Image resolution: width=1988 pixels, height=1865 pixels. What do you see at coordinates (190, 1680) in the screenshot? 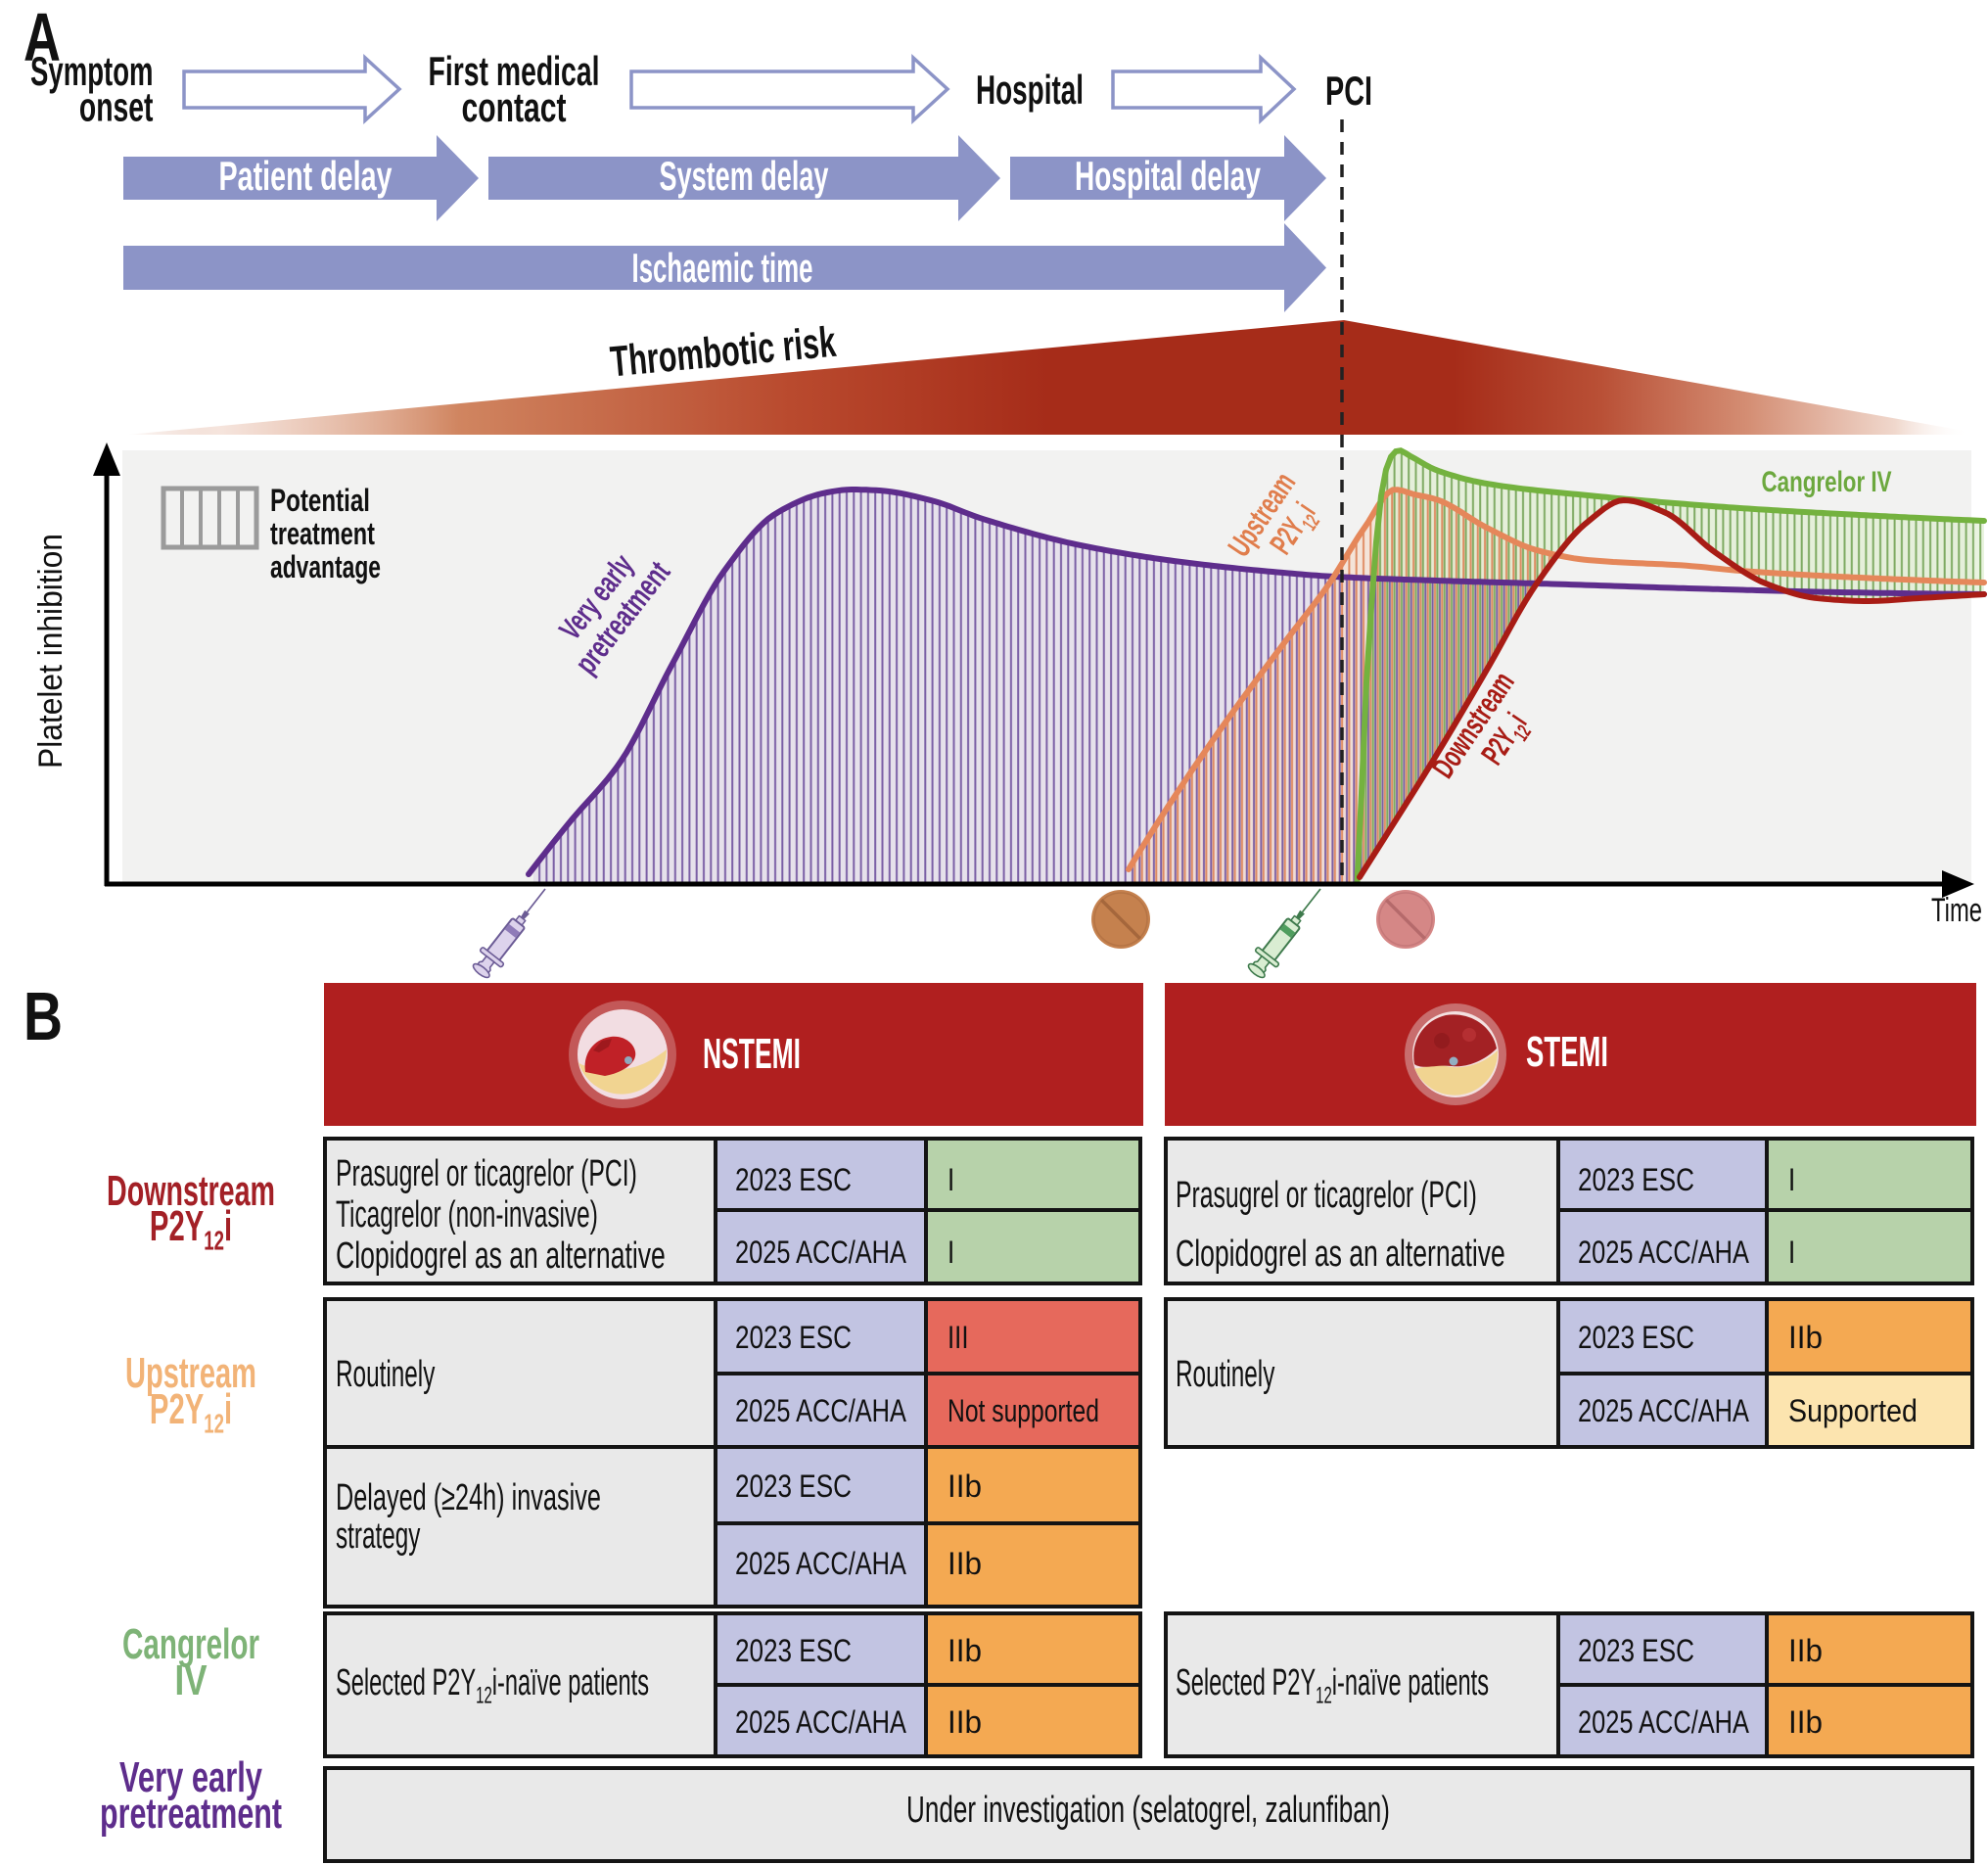
I see `svg-text: IV` at bounding box center [190, 1680].